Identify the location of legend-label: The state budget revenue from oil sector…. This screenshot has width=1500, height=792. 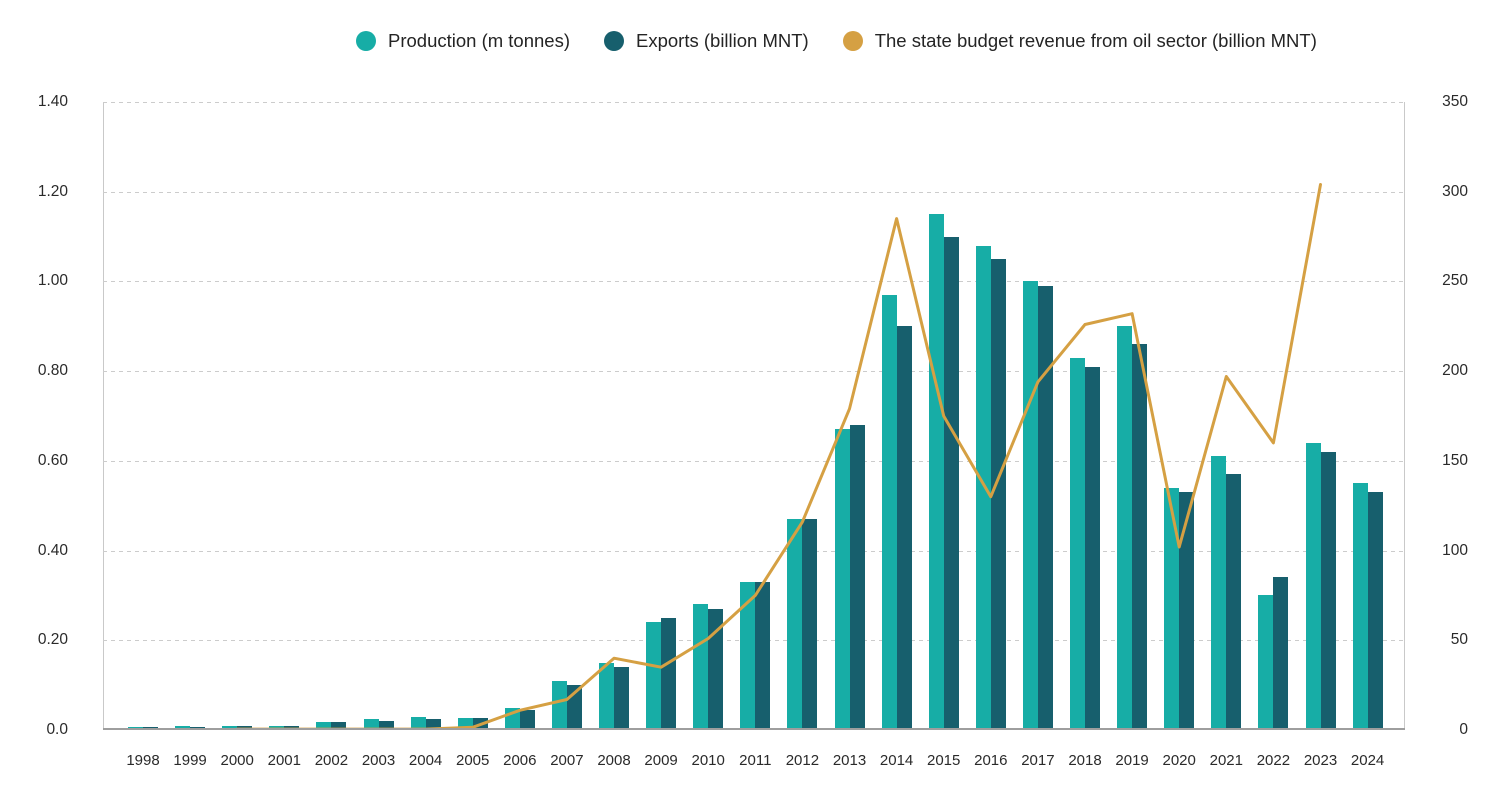
(1095, 40).